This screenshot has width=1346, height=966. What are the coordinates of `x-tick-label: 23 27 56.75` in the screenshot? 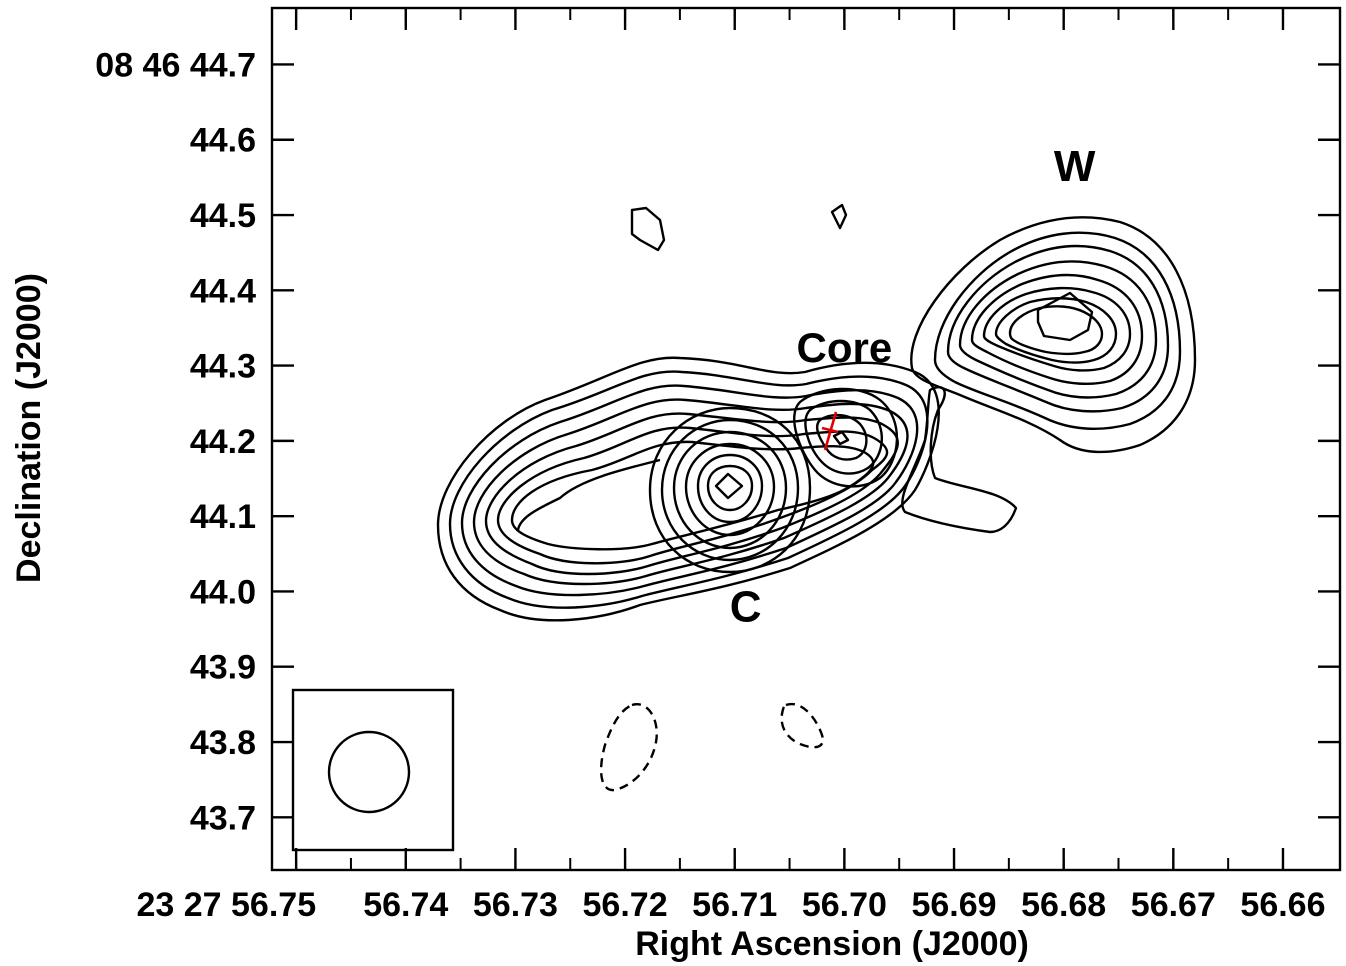 It's located at (226, 905).